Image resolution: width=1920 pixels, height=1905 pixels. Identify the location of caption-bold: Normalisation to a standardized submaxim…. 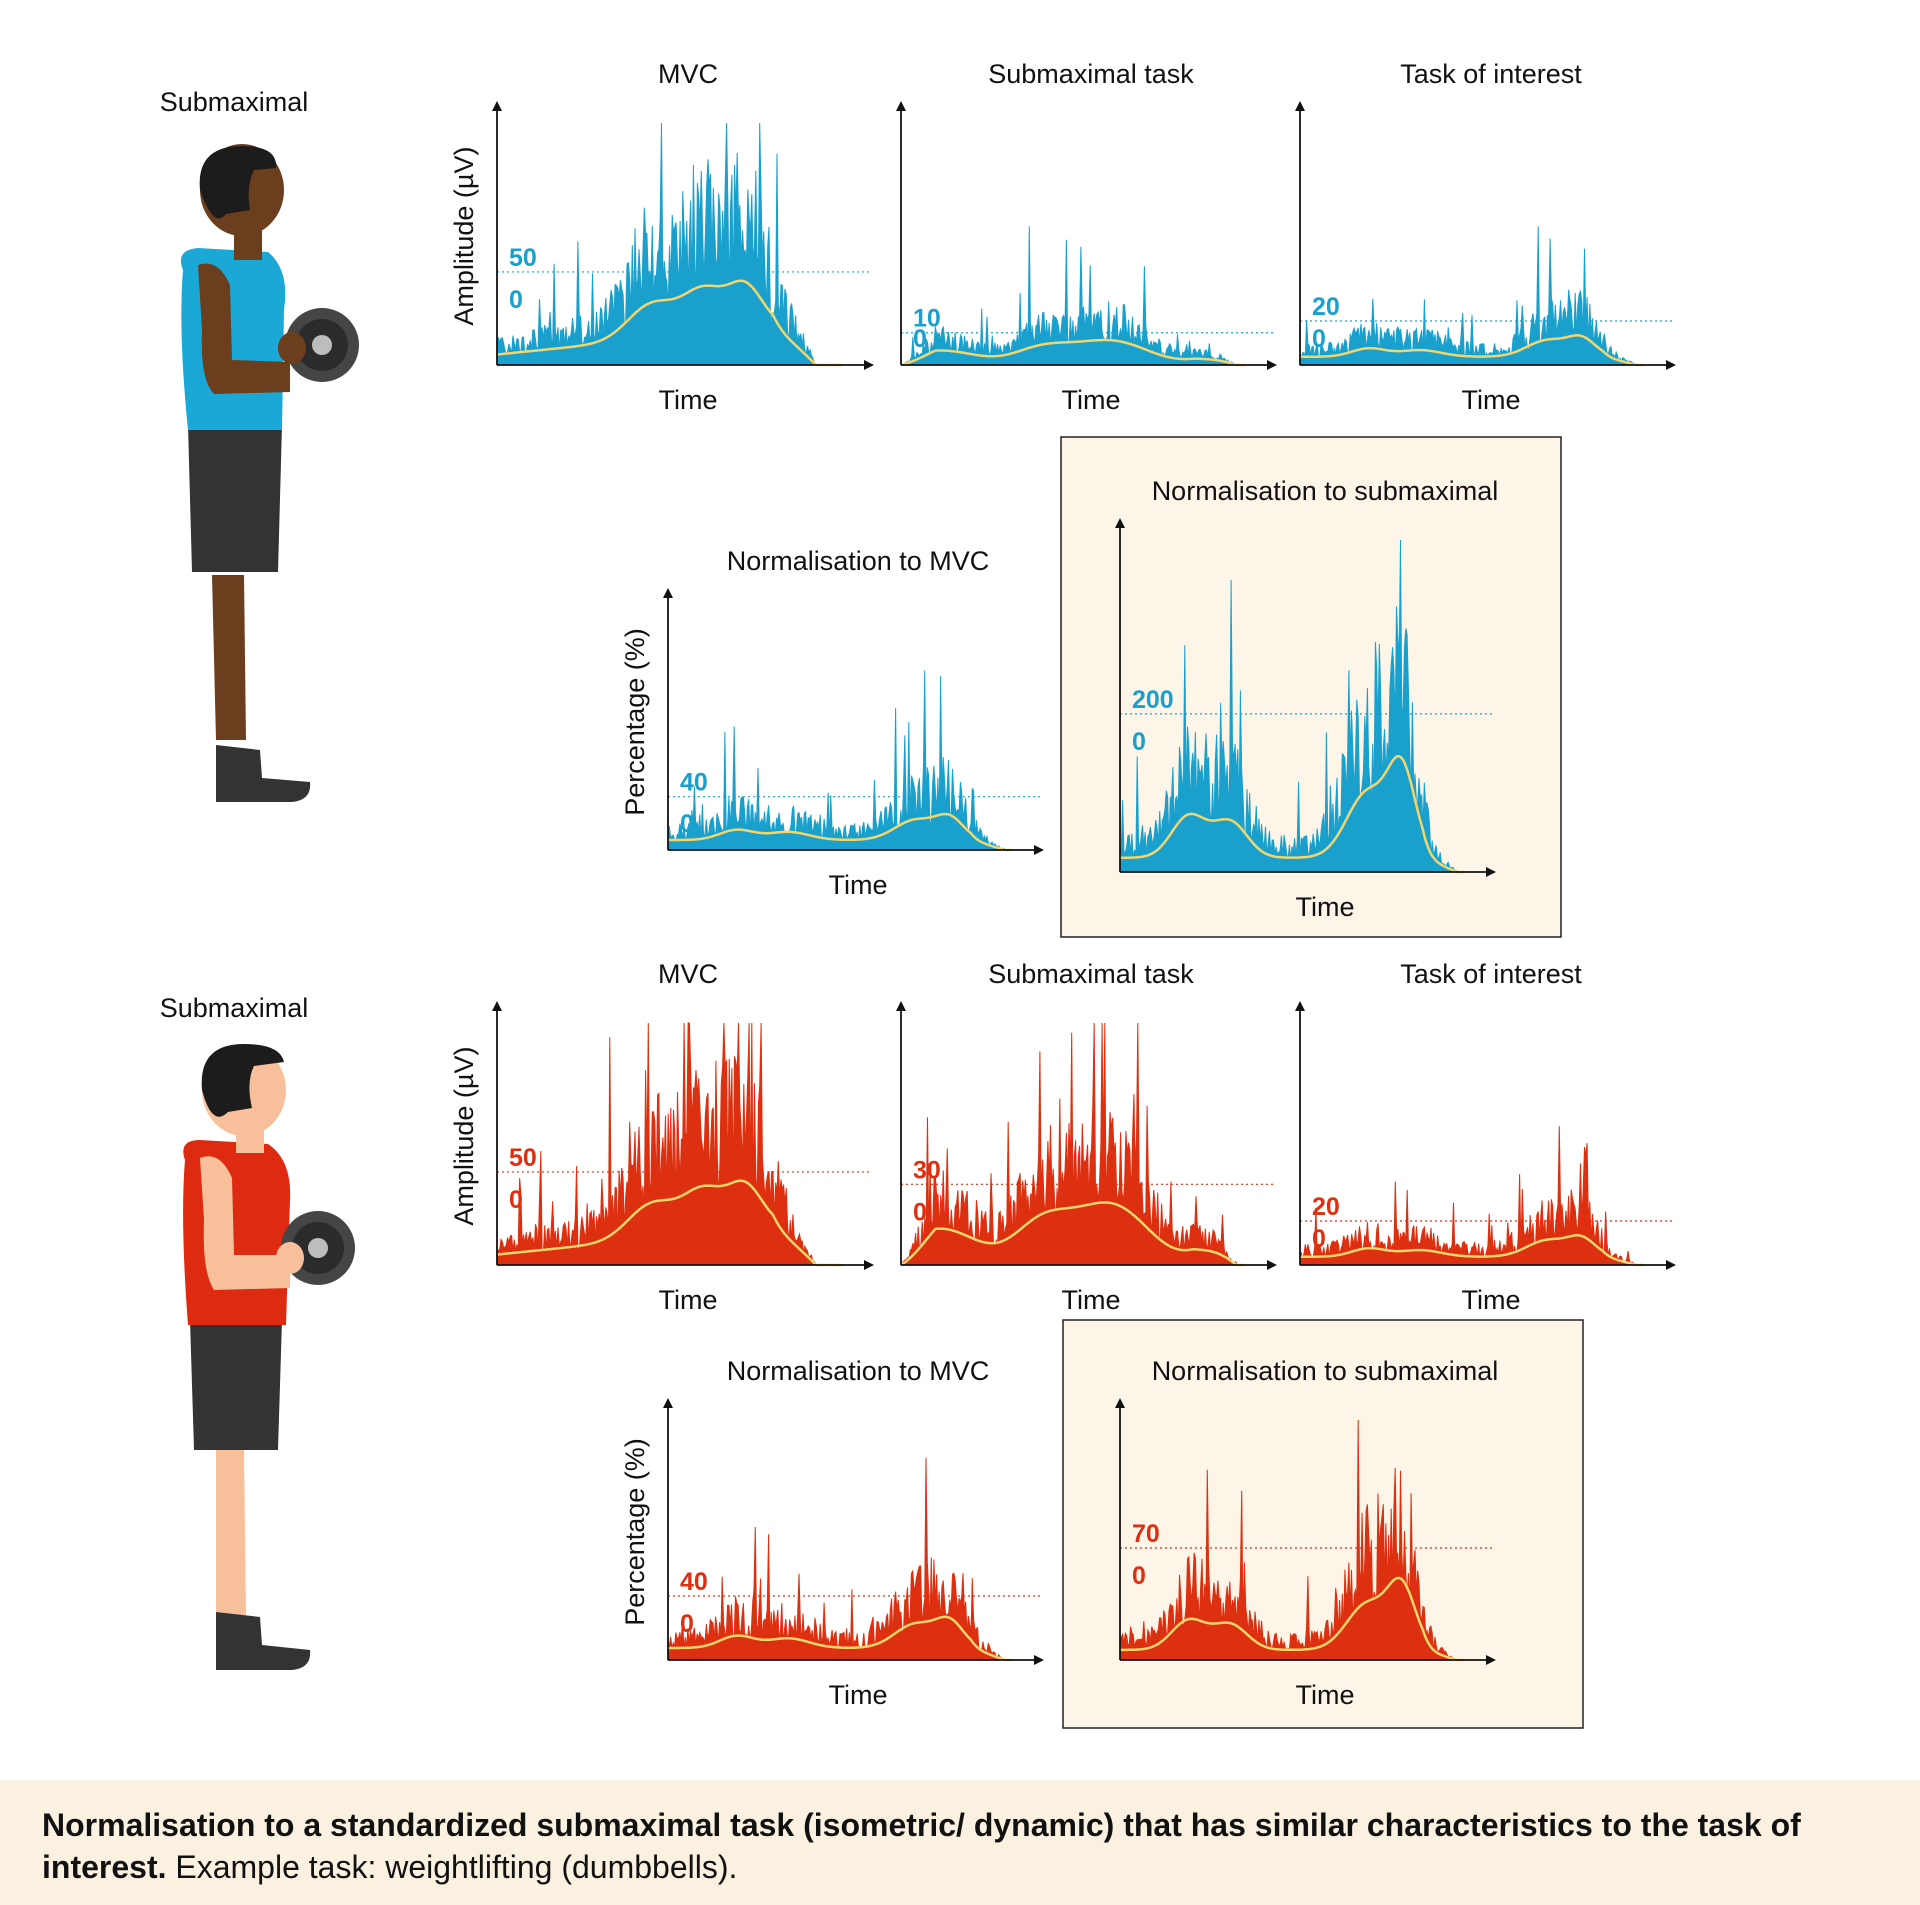
(921, 1846).